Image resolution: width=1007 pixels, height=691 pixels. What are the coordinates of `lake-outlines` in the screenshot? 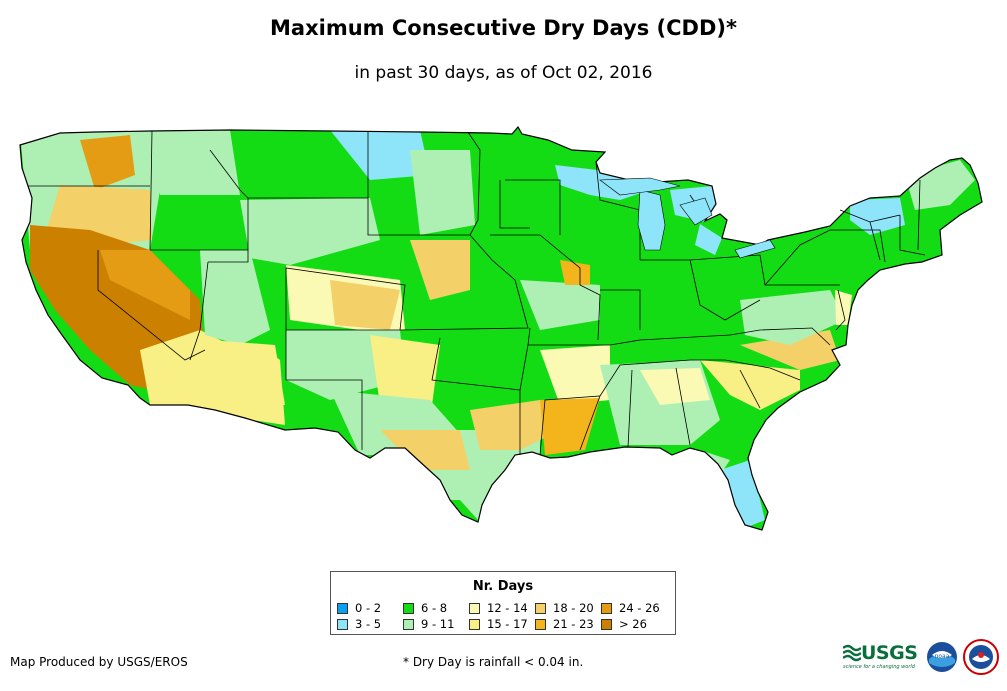 It's located at (687, 218).